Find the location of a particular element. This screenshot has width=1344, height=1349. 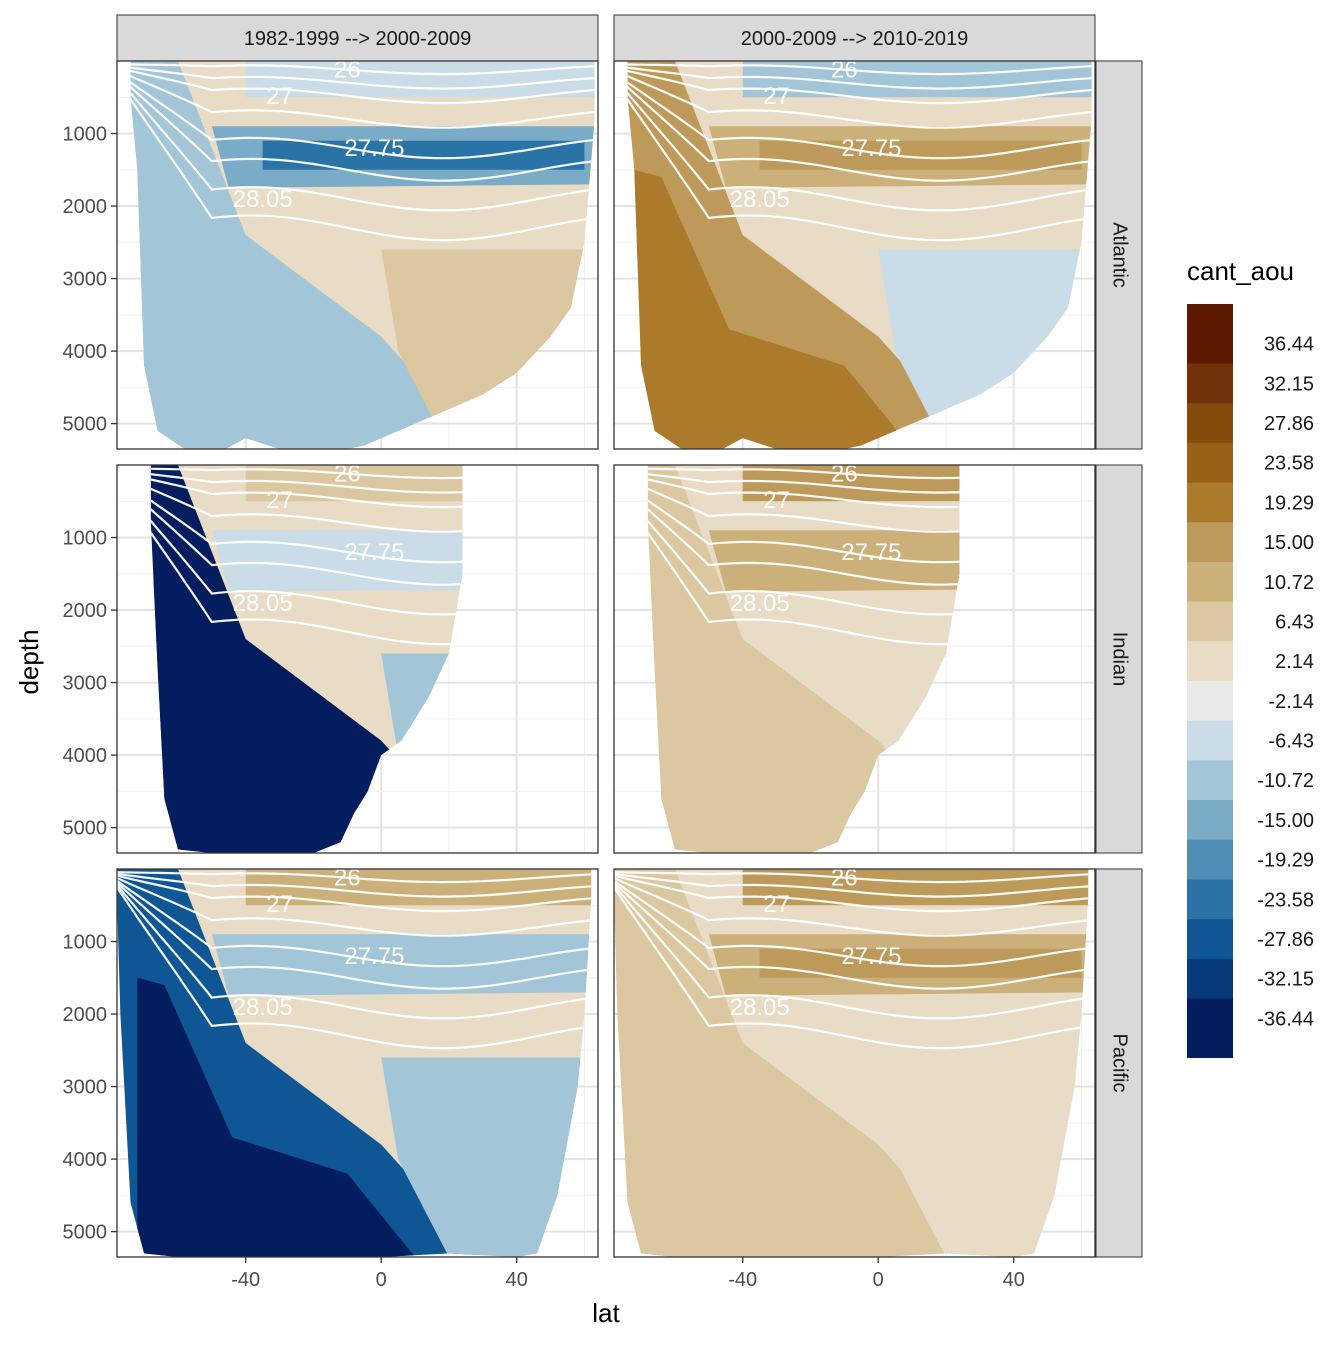

legend-label: 27.86 is located at coordinates (1289, 424).